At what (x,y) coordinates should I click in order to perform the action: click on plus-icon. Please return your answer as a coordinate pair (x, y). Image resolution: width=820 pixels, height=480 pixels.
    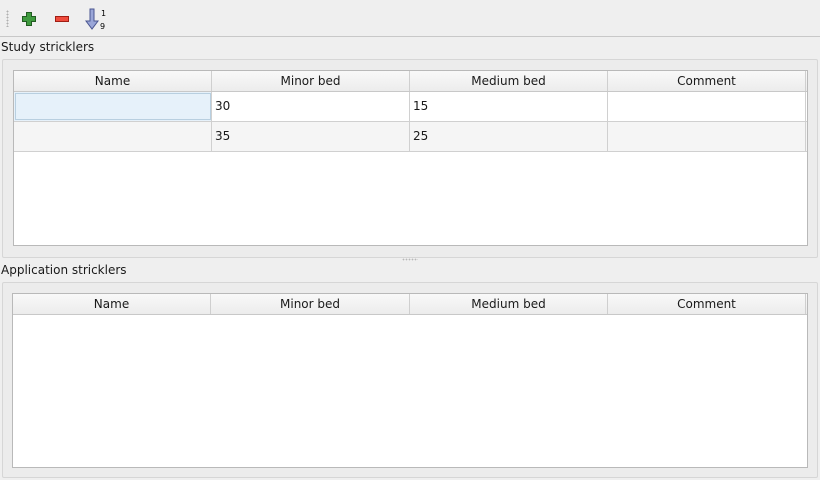
    Looking at the image, I should click on (29, 19).